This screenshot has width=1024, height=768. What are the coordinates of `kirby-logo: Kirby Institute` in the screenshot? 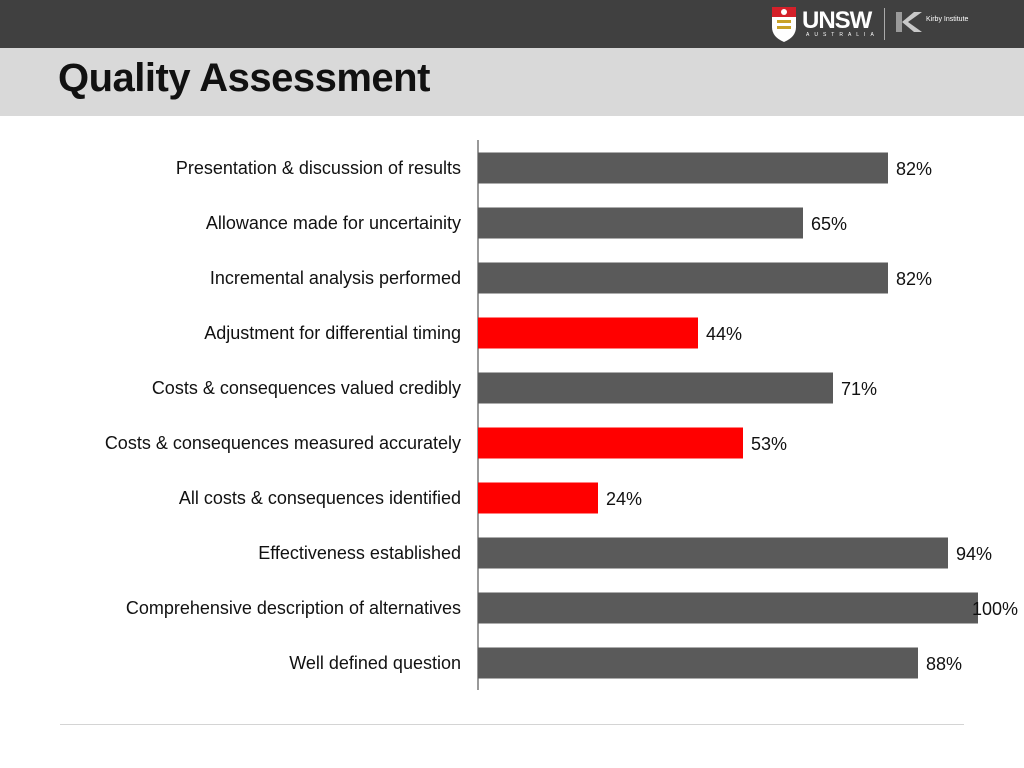 It's located at (931, 24).